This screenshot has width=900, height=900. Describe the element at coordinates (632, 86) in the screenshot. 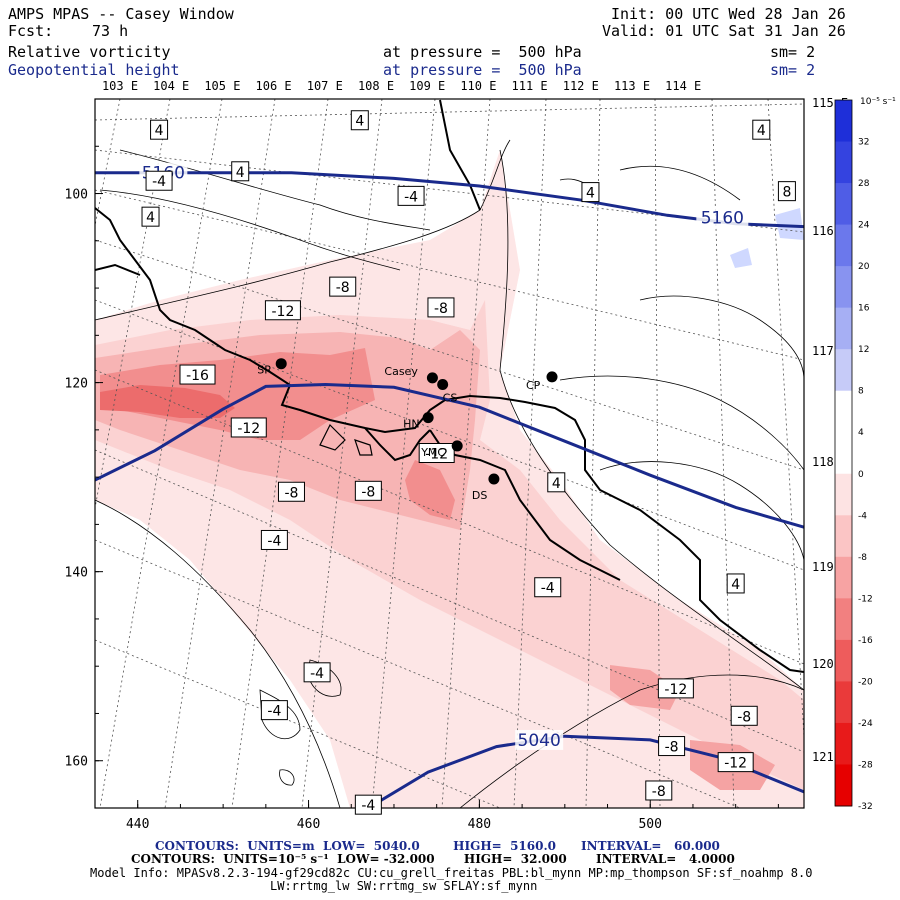

I see `lon-label-top: 113 E` at that location.